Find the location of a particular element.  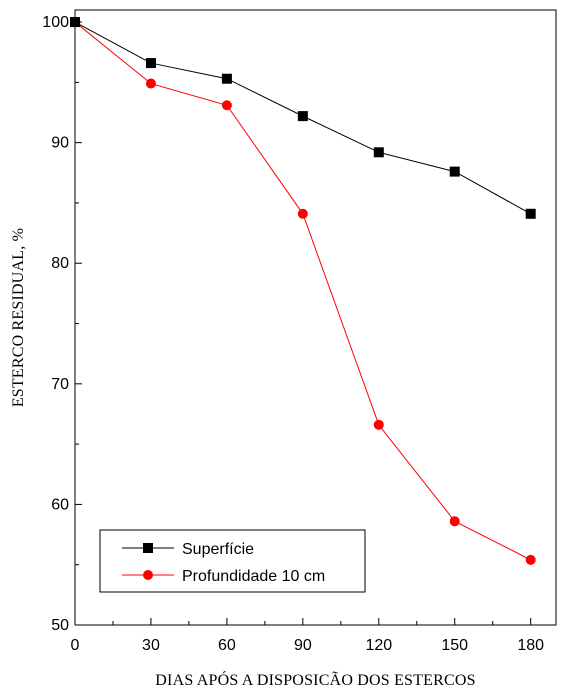

x-tick-label: 30 is located at coordinates (151, 645).